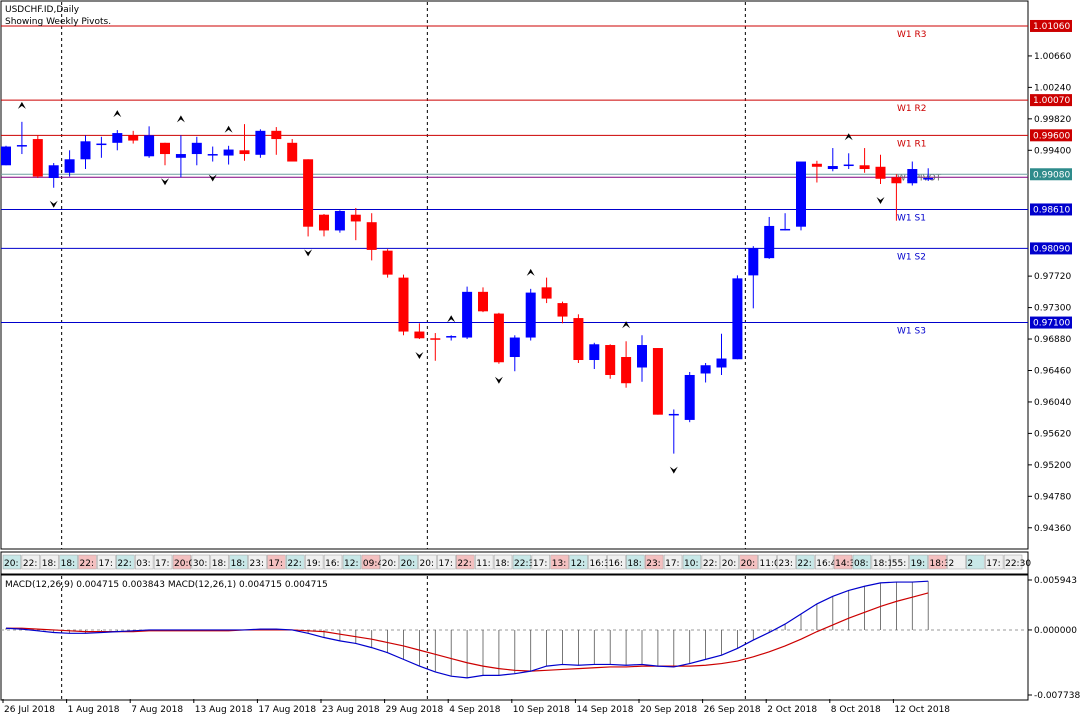 This screenshot has width=1080, height=720. What do you see at coordinates (1051, 27) in the screenshot?
I see `pivot-price-label: 1.01060` at bounding box center [1051, 27].